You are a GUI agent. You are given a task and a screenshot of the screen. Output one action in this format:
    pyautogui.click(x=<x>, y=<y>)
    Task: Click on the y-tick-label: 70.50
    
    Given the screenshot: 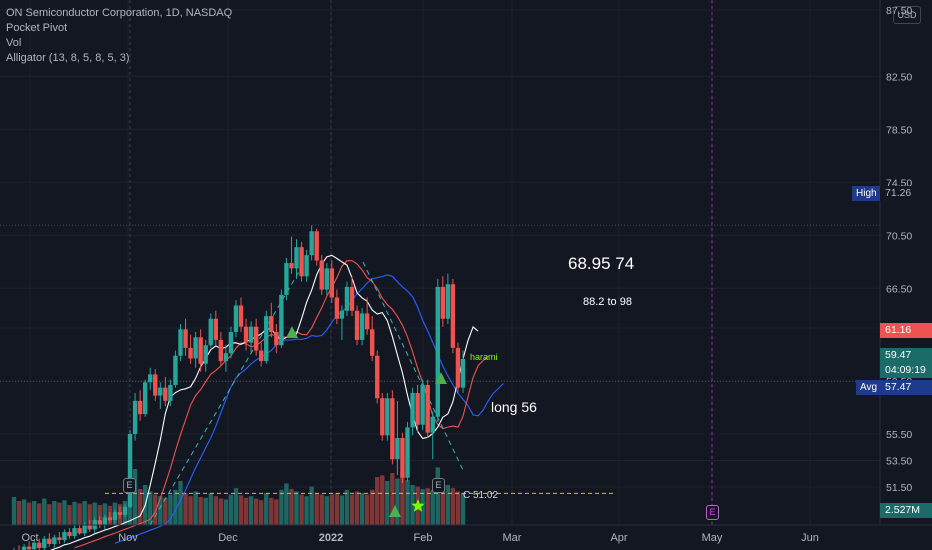 What is the action you would take?
    pyautogui.click(x=899, y=236)
    